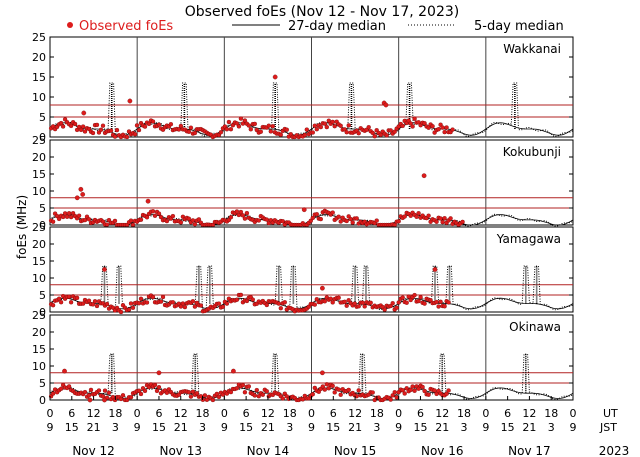 This screenshot has width=640, height=457. Describe the element at coordinates (268, 450) in the screenshot. I see `date-label: Nov 14` at that location.